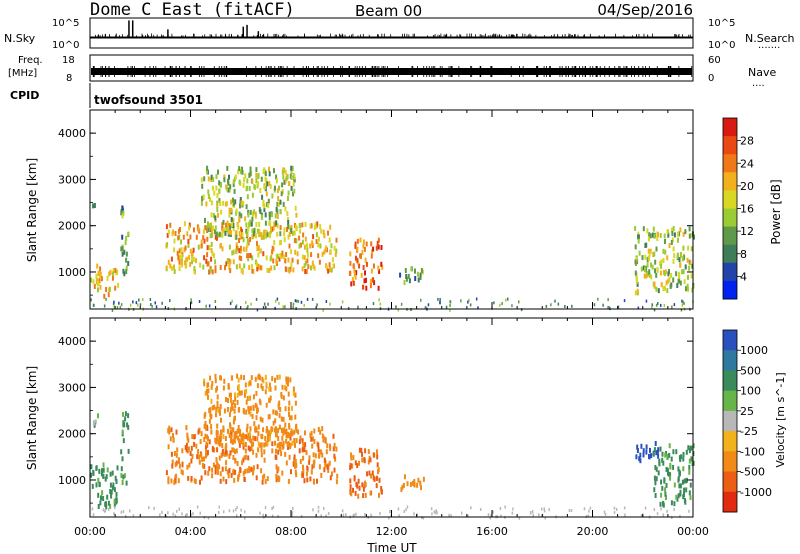 The width and height of the screenshot is (800, 554). Describe the element at coordinates (747, 209) in the screenshot. I see `colorbar-tick-label: 16` at that location.